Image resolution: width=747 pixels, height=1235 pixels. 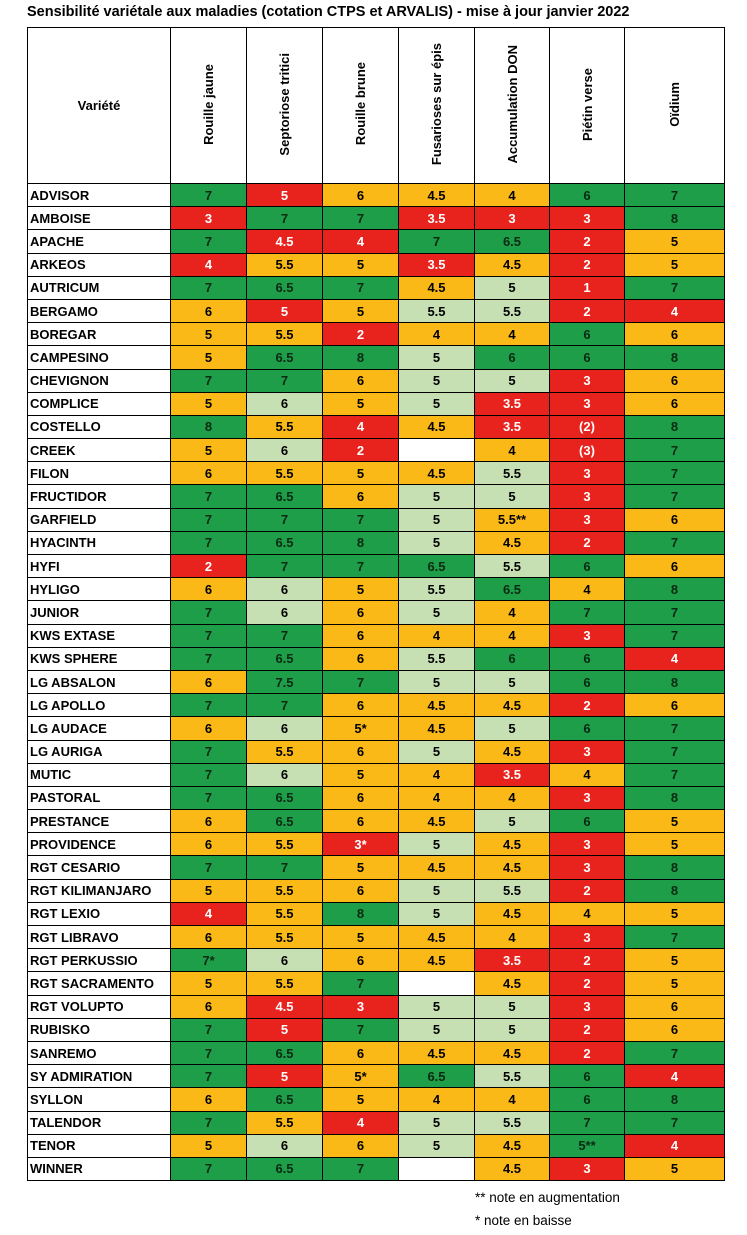 I want to click on rating-cell: 7.5, so click(x=284, y=682).